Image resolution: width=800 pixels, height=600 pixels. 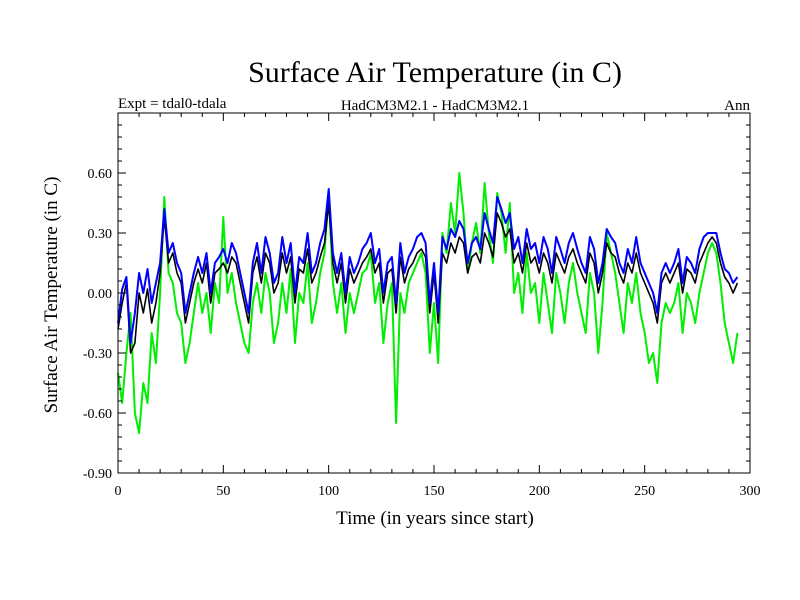 I want to click on model-label: HadCM3M2.1 - HadCM3M2.1, so click(x=435, y=106).